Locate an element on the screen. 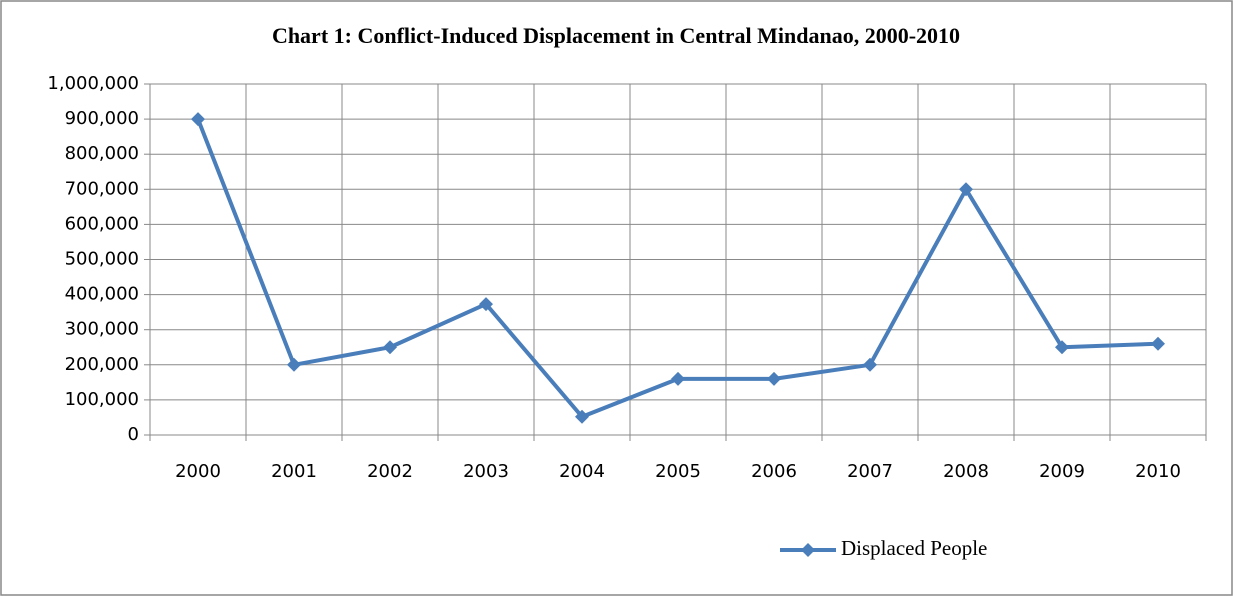  y-tick-label: 0 is located at coordinates (133, 434).